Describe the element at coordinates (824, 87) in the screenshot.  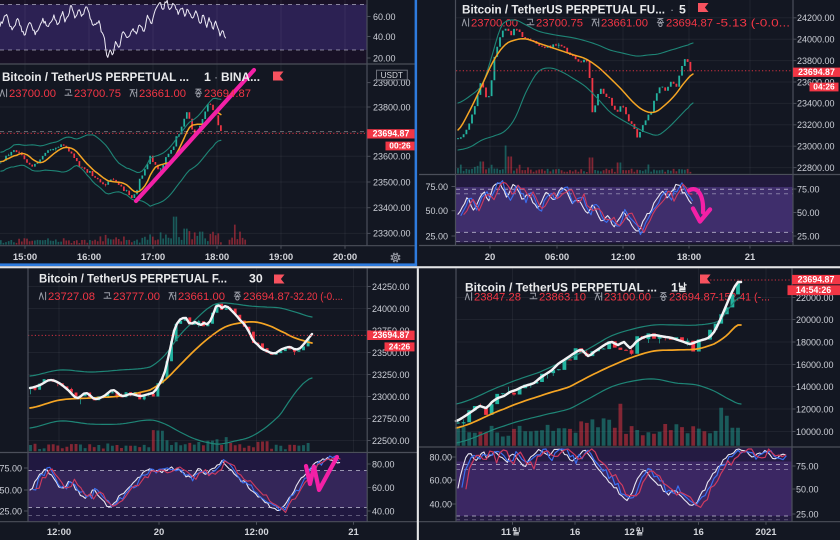
I see `svg-text: 04:26` at that location.